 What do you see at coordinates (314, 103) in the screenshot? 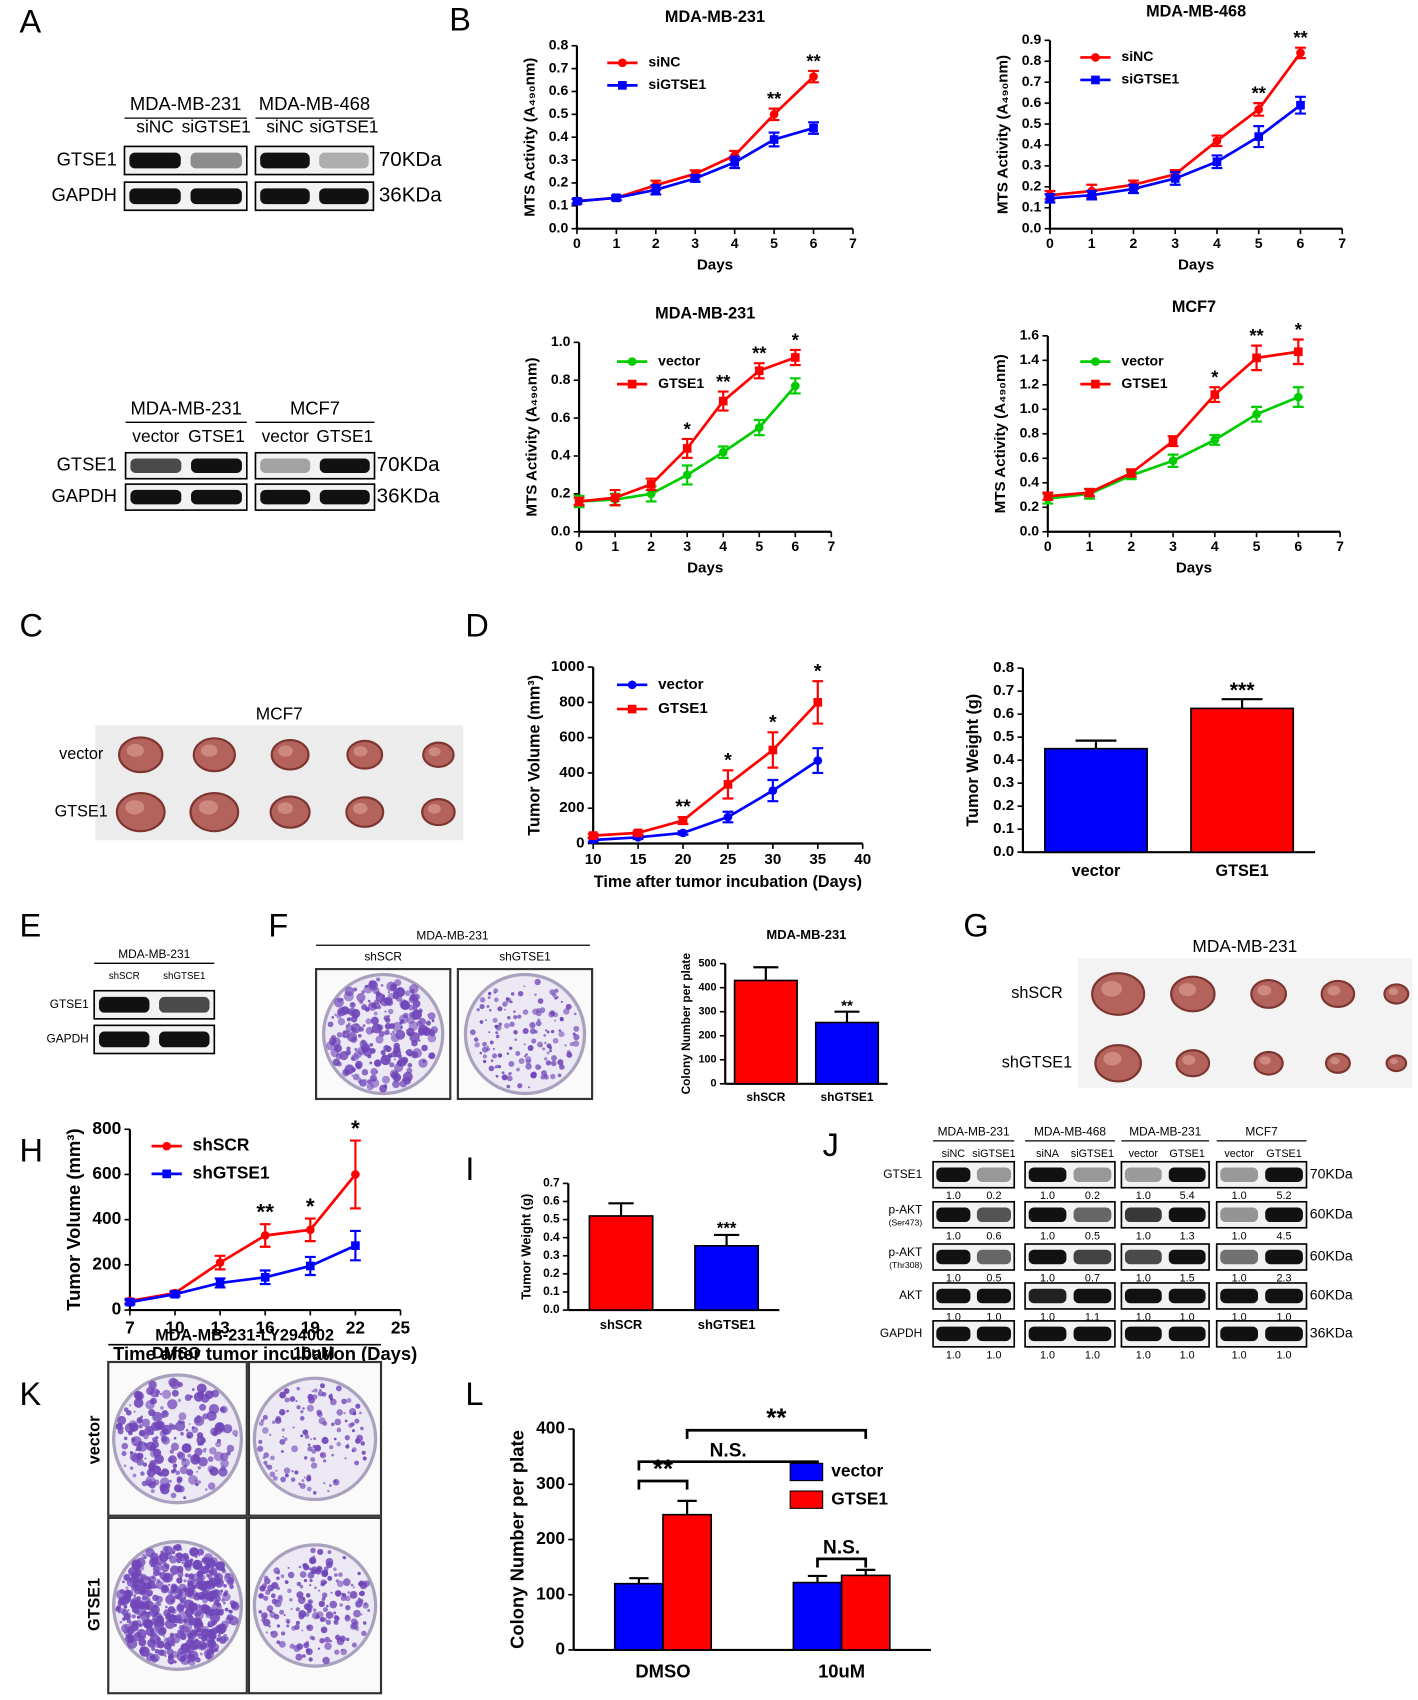
I see `blot-cell-line: MDA-MB-468` at bounding box center [314, 103].